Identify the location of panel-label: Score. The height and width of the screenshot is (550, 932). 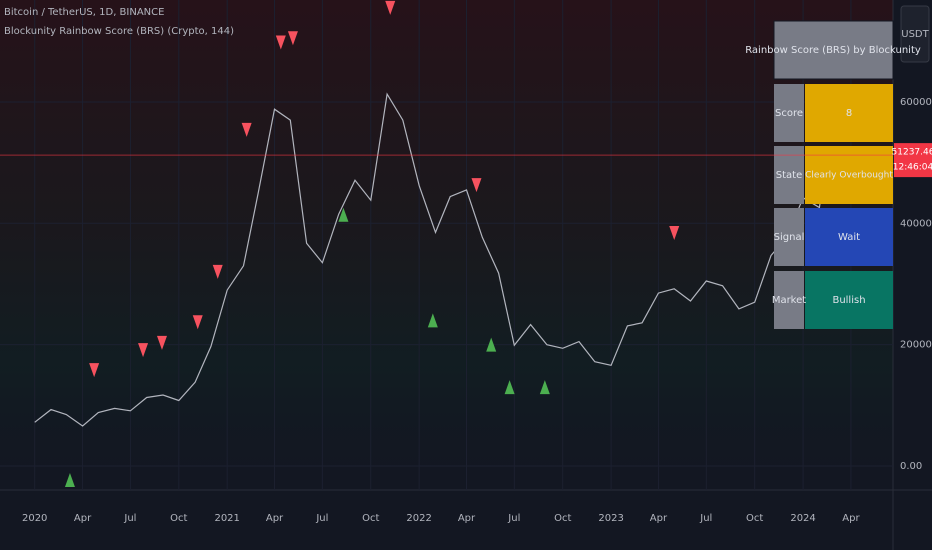
(789, 113).